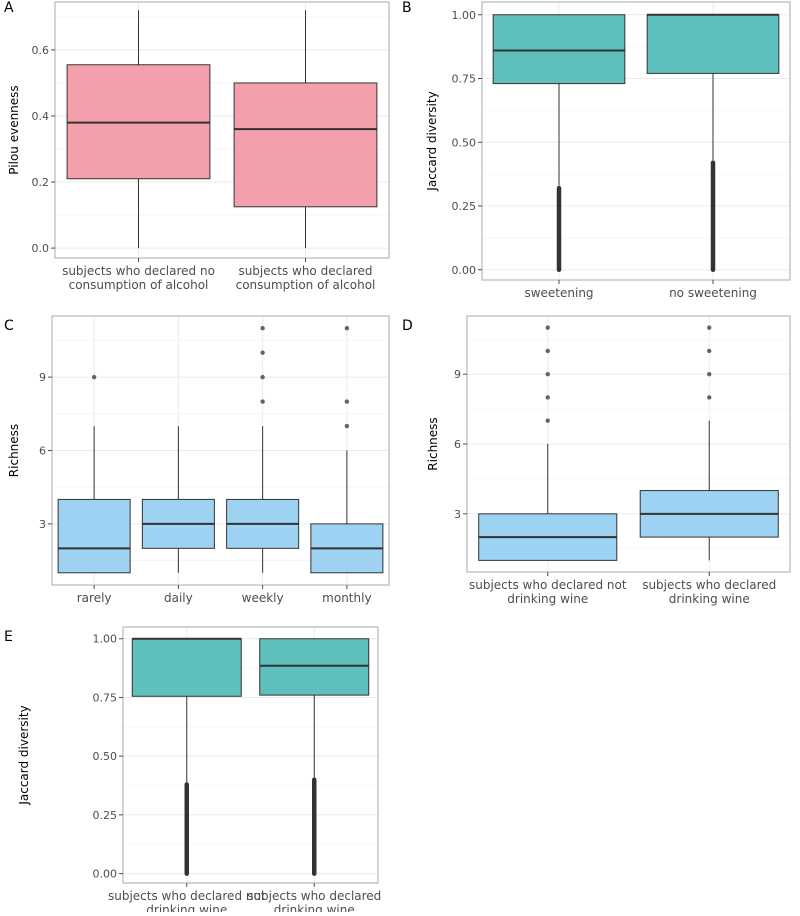 The image size is (800, 916). Describe the element at coordinates (41, 182) in the screenshot. I see `y-tick-label: 0.2` at that location.